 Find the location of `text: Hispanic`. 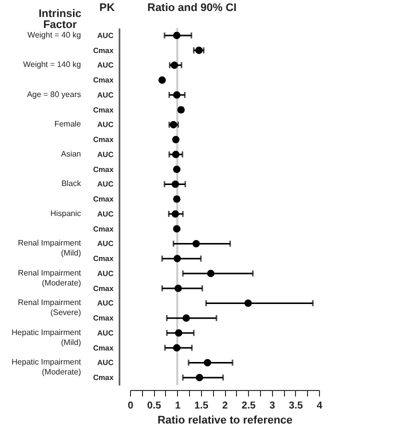

text: Hispanic is located at coordinates (65, 213).